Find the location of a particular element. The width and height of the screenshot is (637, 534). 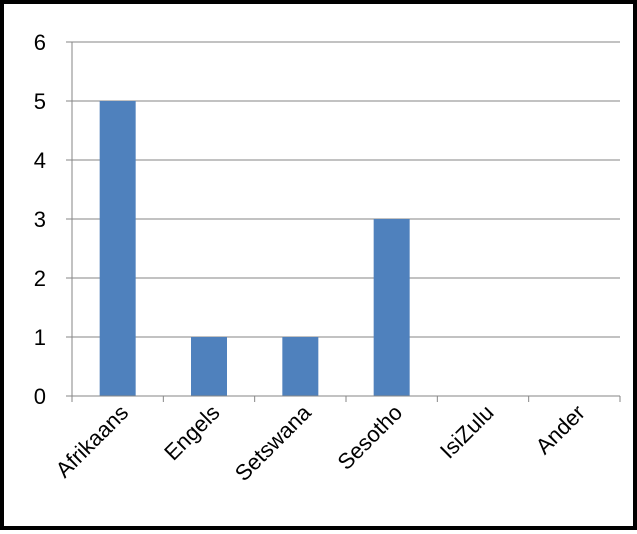

y-tick-label: 5 is located at coordinates (40, 101).